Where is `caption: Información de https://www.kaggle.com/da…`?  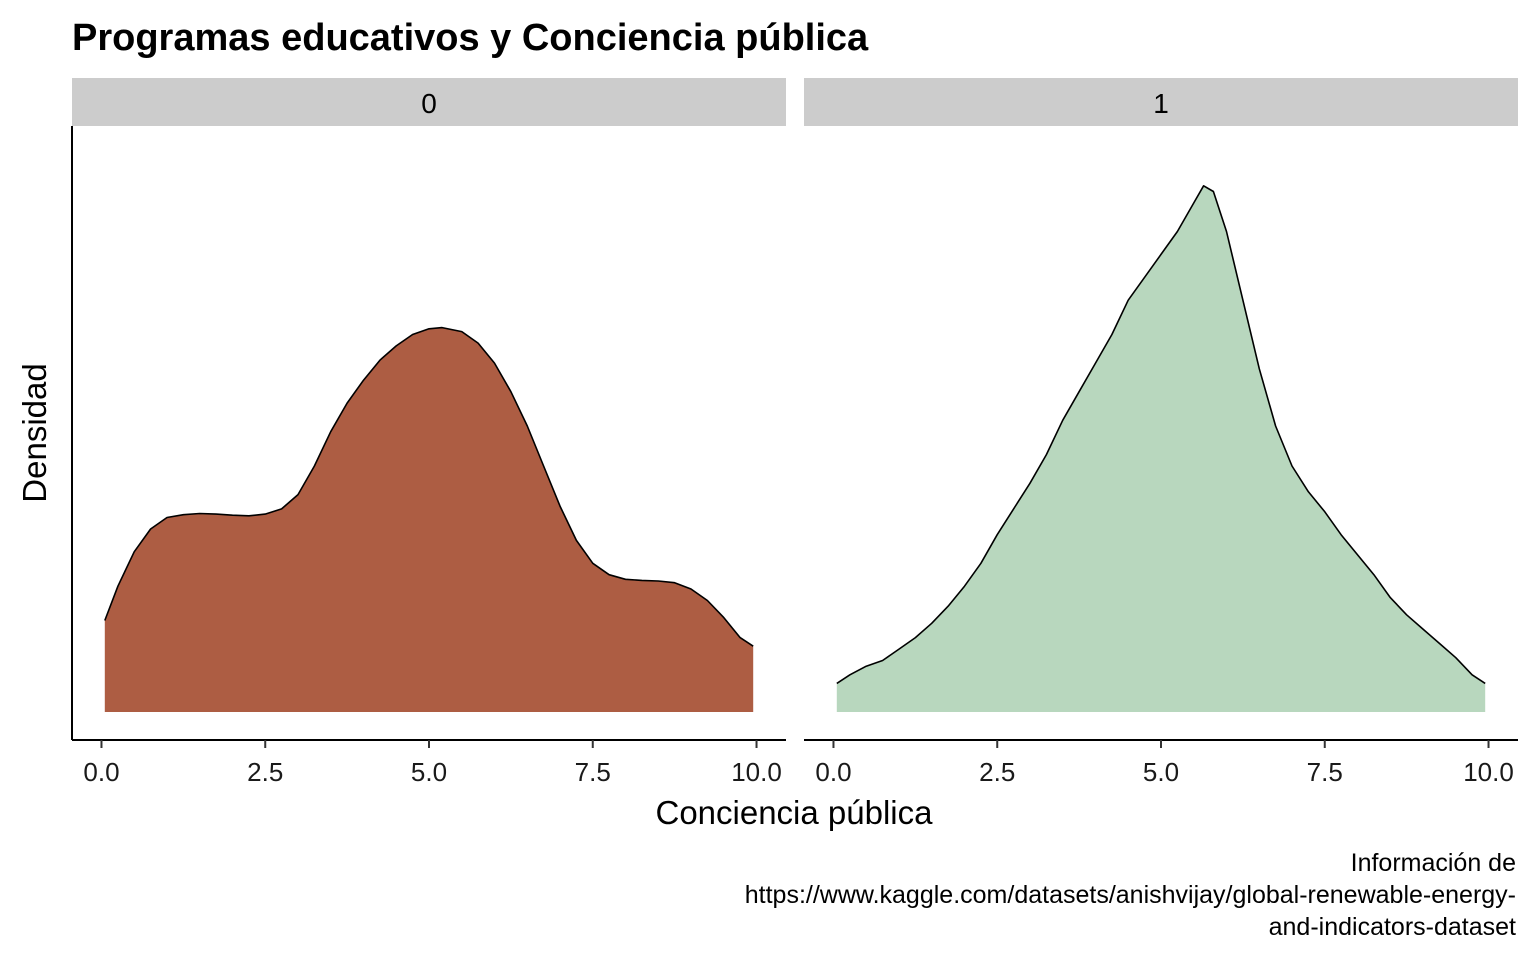 caption: Información de https://www.kaggle.com/da… is located at coordinates (1130, 895).